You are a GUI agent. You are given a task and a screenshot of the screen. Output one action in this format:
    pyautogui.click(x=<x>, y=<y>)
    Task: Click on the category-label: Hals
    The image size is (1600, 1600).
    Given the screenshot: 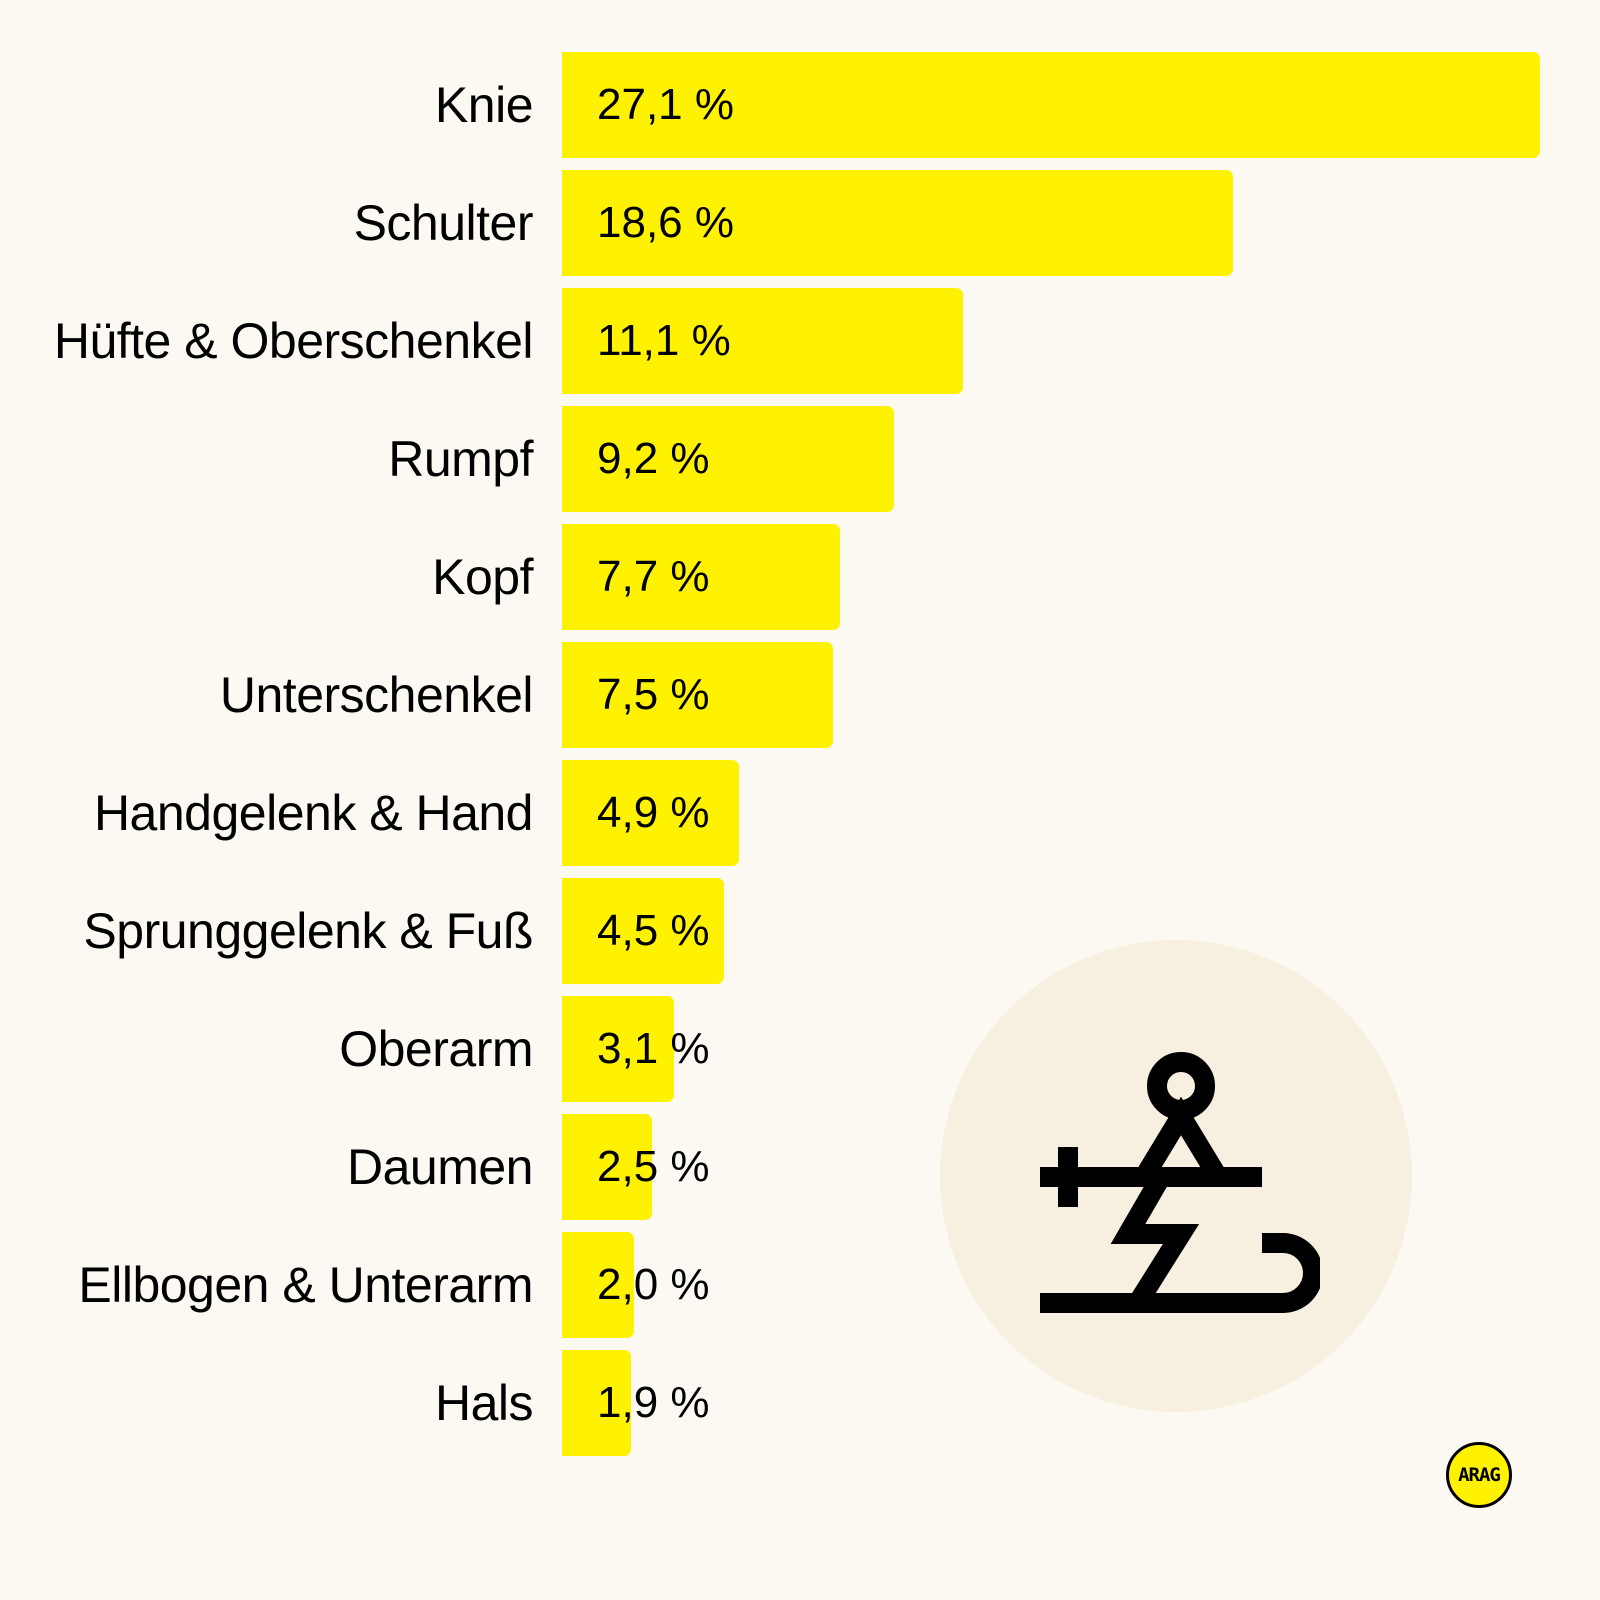 What is the action you would take?
    pyautogui.click(x=484, y=1403)
    